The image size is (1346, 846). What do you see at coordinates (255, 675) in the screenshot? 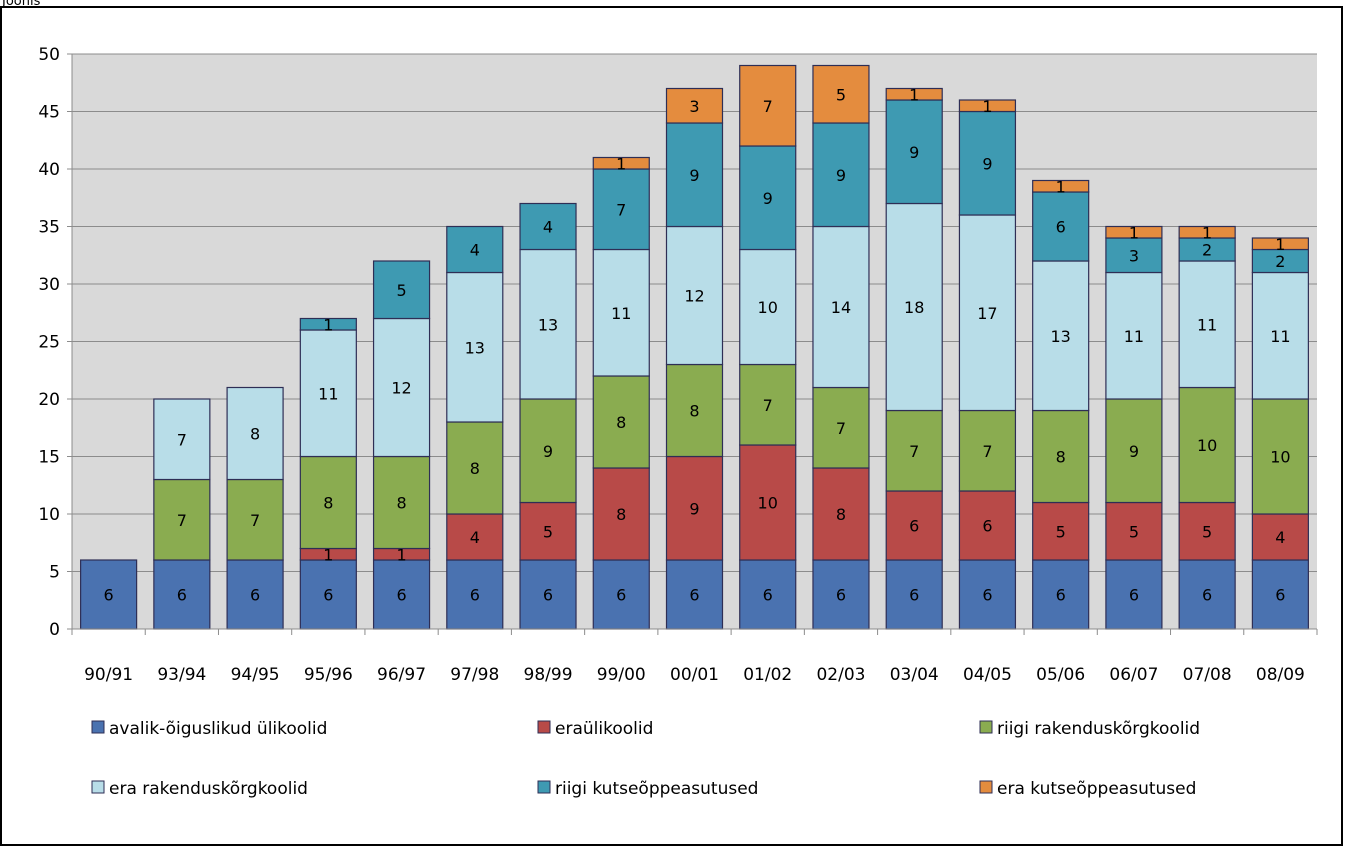
I see `x-tick-label: 94/95` at bounding box center [255, 675].